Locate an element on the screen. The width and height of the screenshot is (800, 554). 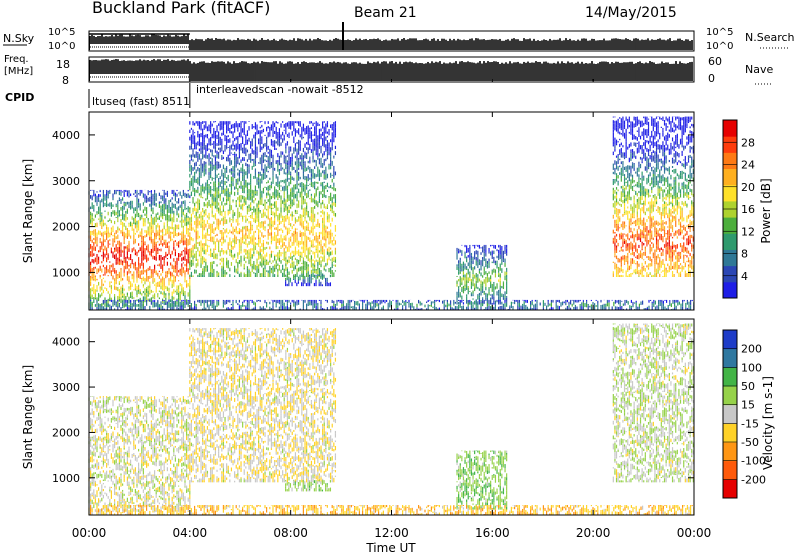
nave-label: Nave is located at coordinates (759, 69).